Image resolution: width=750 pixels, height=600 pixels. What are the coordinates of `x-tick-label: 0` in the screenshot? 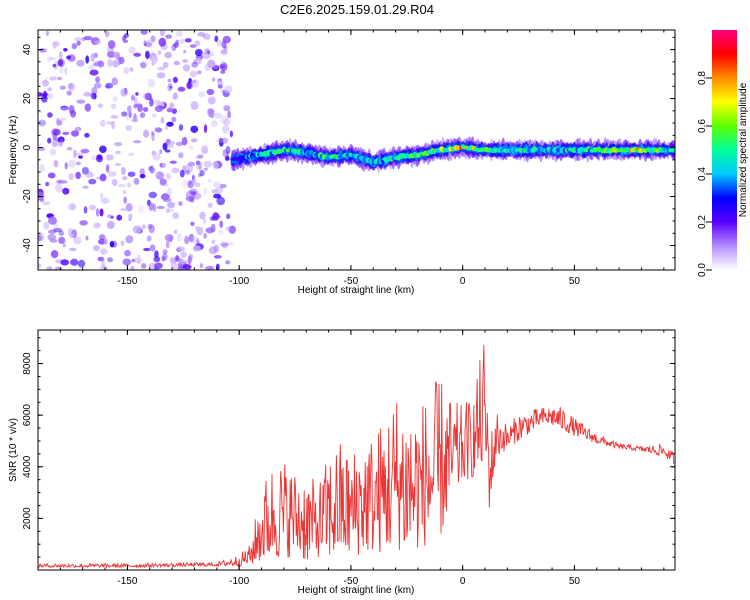 It's located at (463, 281).